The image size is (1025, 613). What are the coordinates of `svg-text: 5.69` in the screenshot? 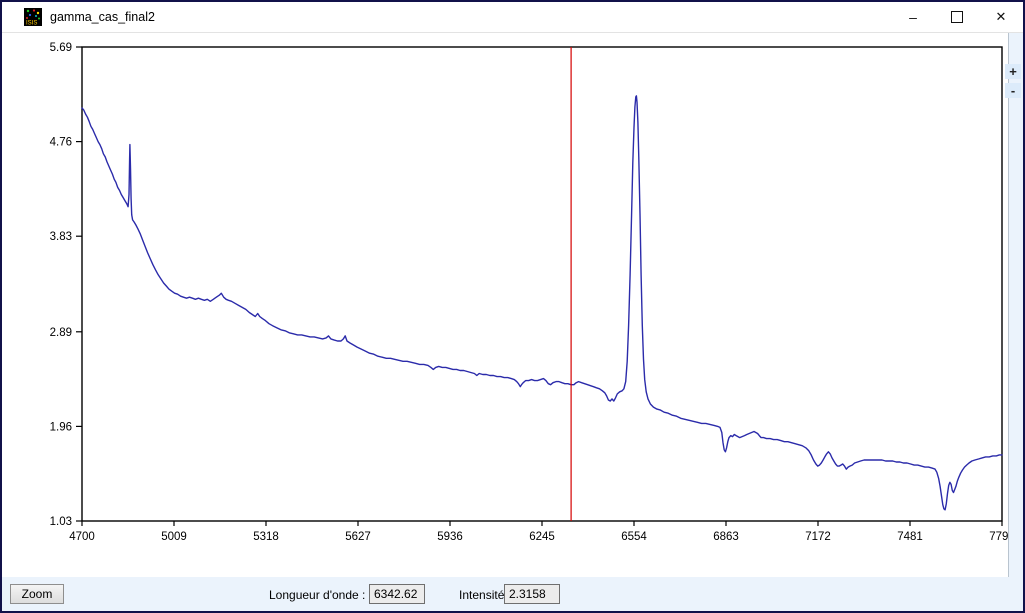 It's located at (61, 48).